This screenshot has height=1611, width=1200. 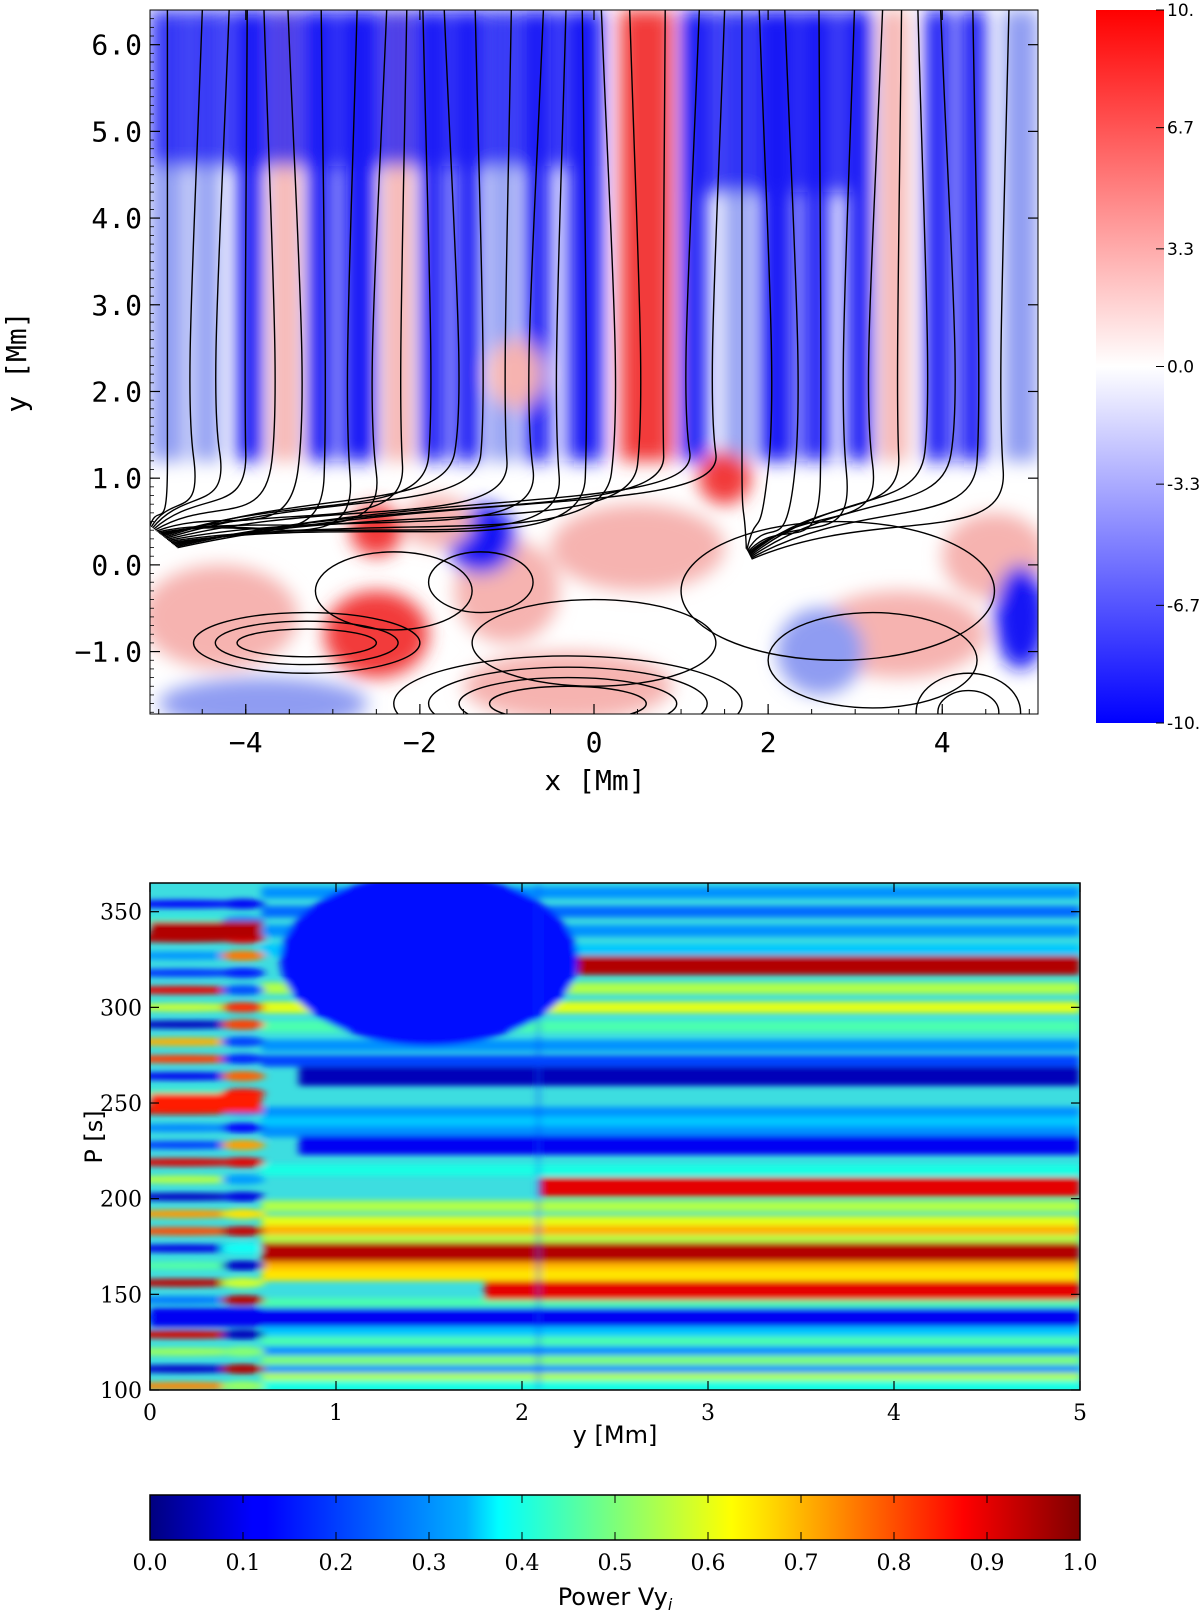 What do you see at coordinates (336, 1563) in the screenshot?
I see `colorbar-tick-label: 0.2` at bounding box center [336, 1563].